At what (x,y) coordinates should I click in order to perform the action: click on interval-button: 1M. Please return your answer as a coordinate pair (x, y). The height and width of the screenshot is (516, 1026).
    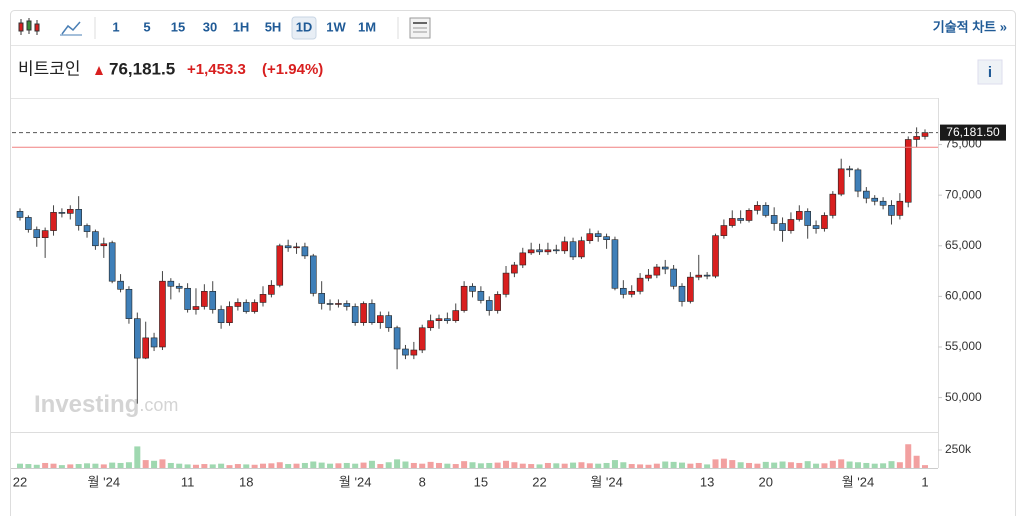
    Looking at the image, I should click on (367, 26).